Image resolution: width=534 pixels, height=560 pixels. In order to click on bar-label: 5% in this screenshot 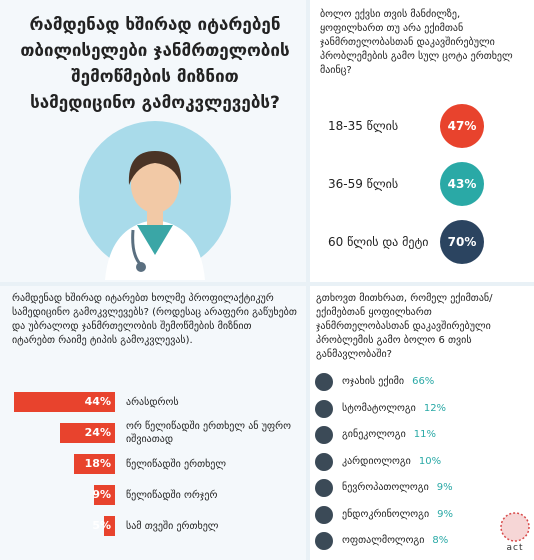, I will do `click(101, 525)`.